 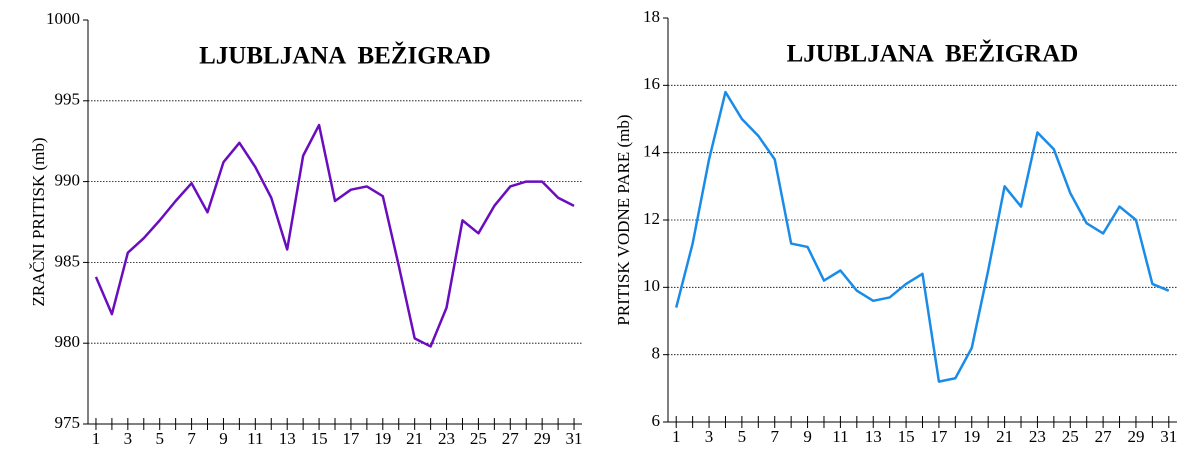 I want to click on y-tick-label: 975, so click(x=68, y=422).